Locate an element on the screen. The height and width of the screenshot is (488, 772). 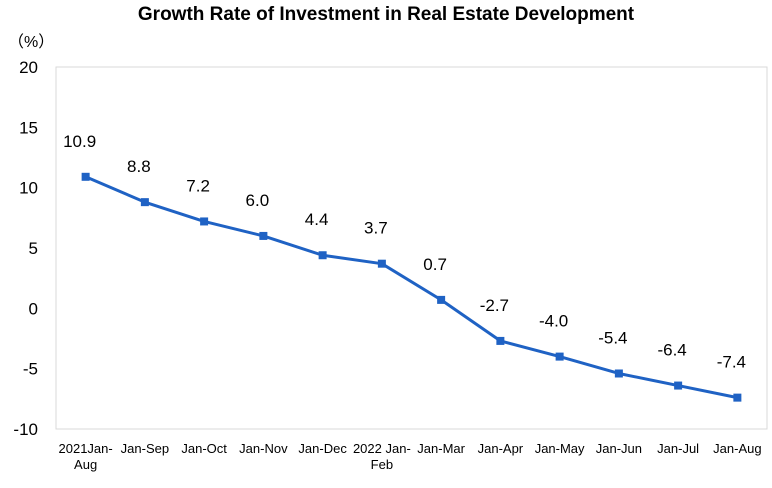
x-tick-label: 2022 Jan-Feb is located at coordinates (382, 456).